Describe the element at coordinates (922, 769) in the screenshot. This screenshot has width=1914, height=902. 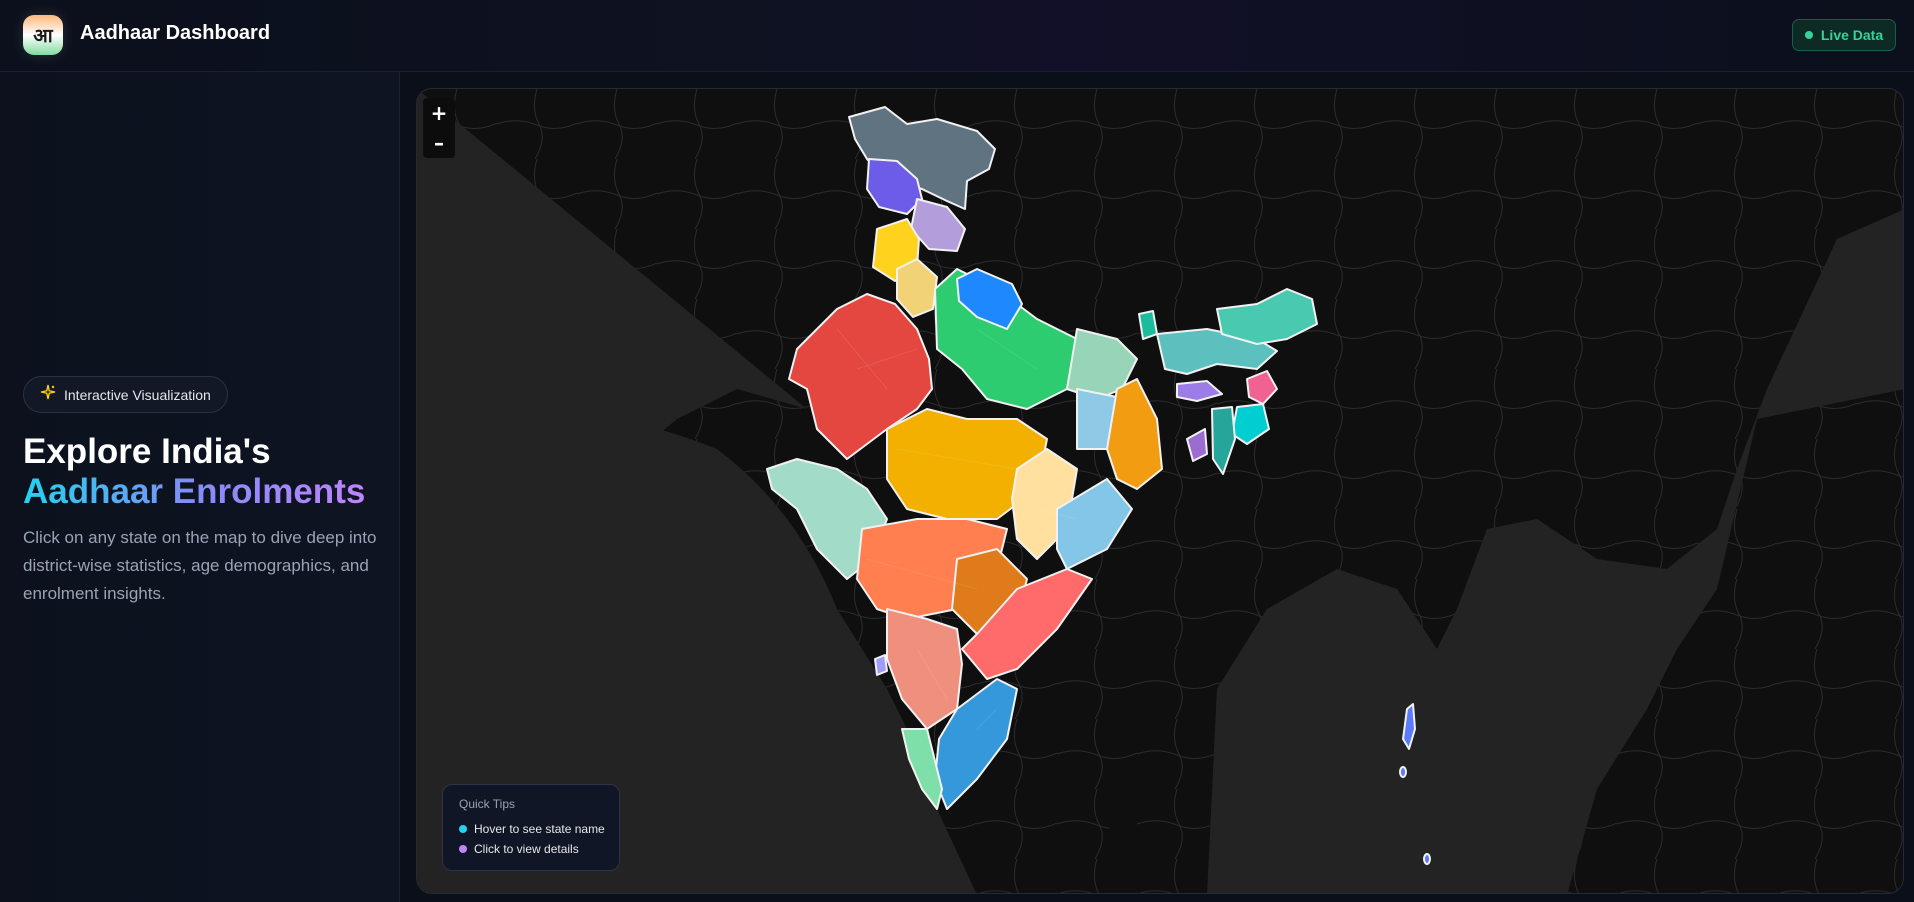
I see `state-kerala` at that location.